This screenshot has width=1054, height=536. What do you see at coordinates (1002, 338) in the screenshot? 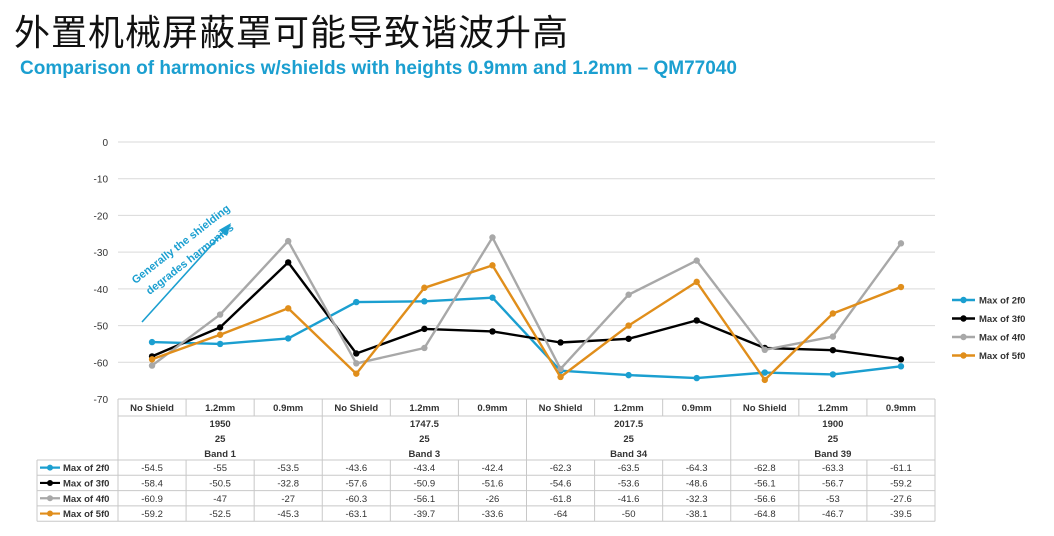
I see `legend-label: Max of 4f0` at bounding box center [1002, 338].